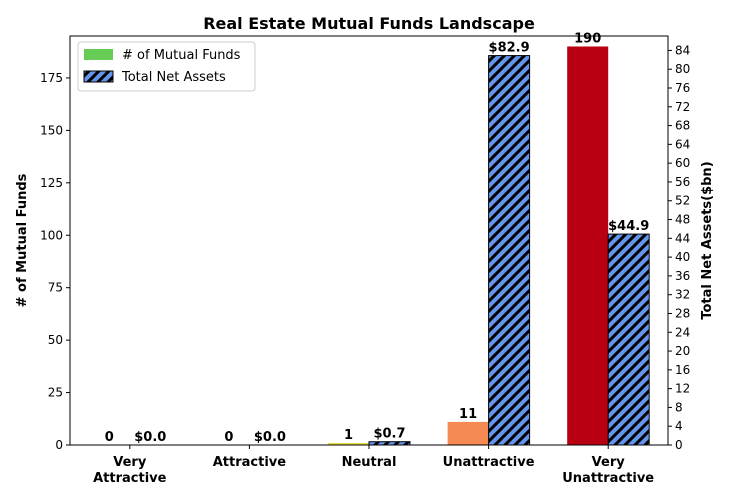  Describe the element at coordinates (55, 340) in the screenshot. I see `y-tick-label: 50` at that location.